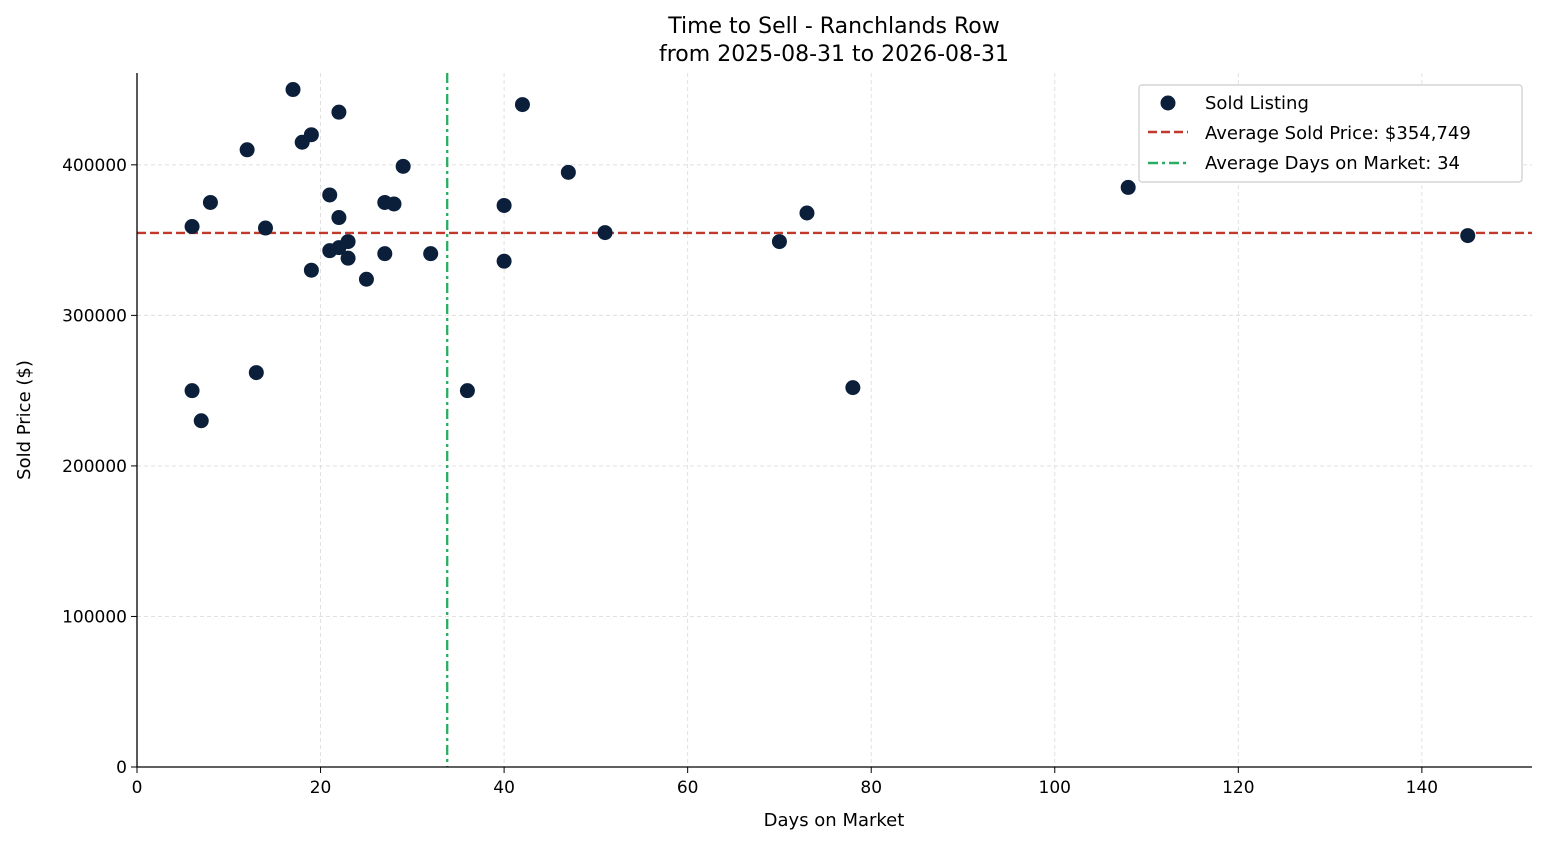  Describe the element at coordinates (688, 788) in the screenshot. I see `x-tick-label: 60` at that location.